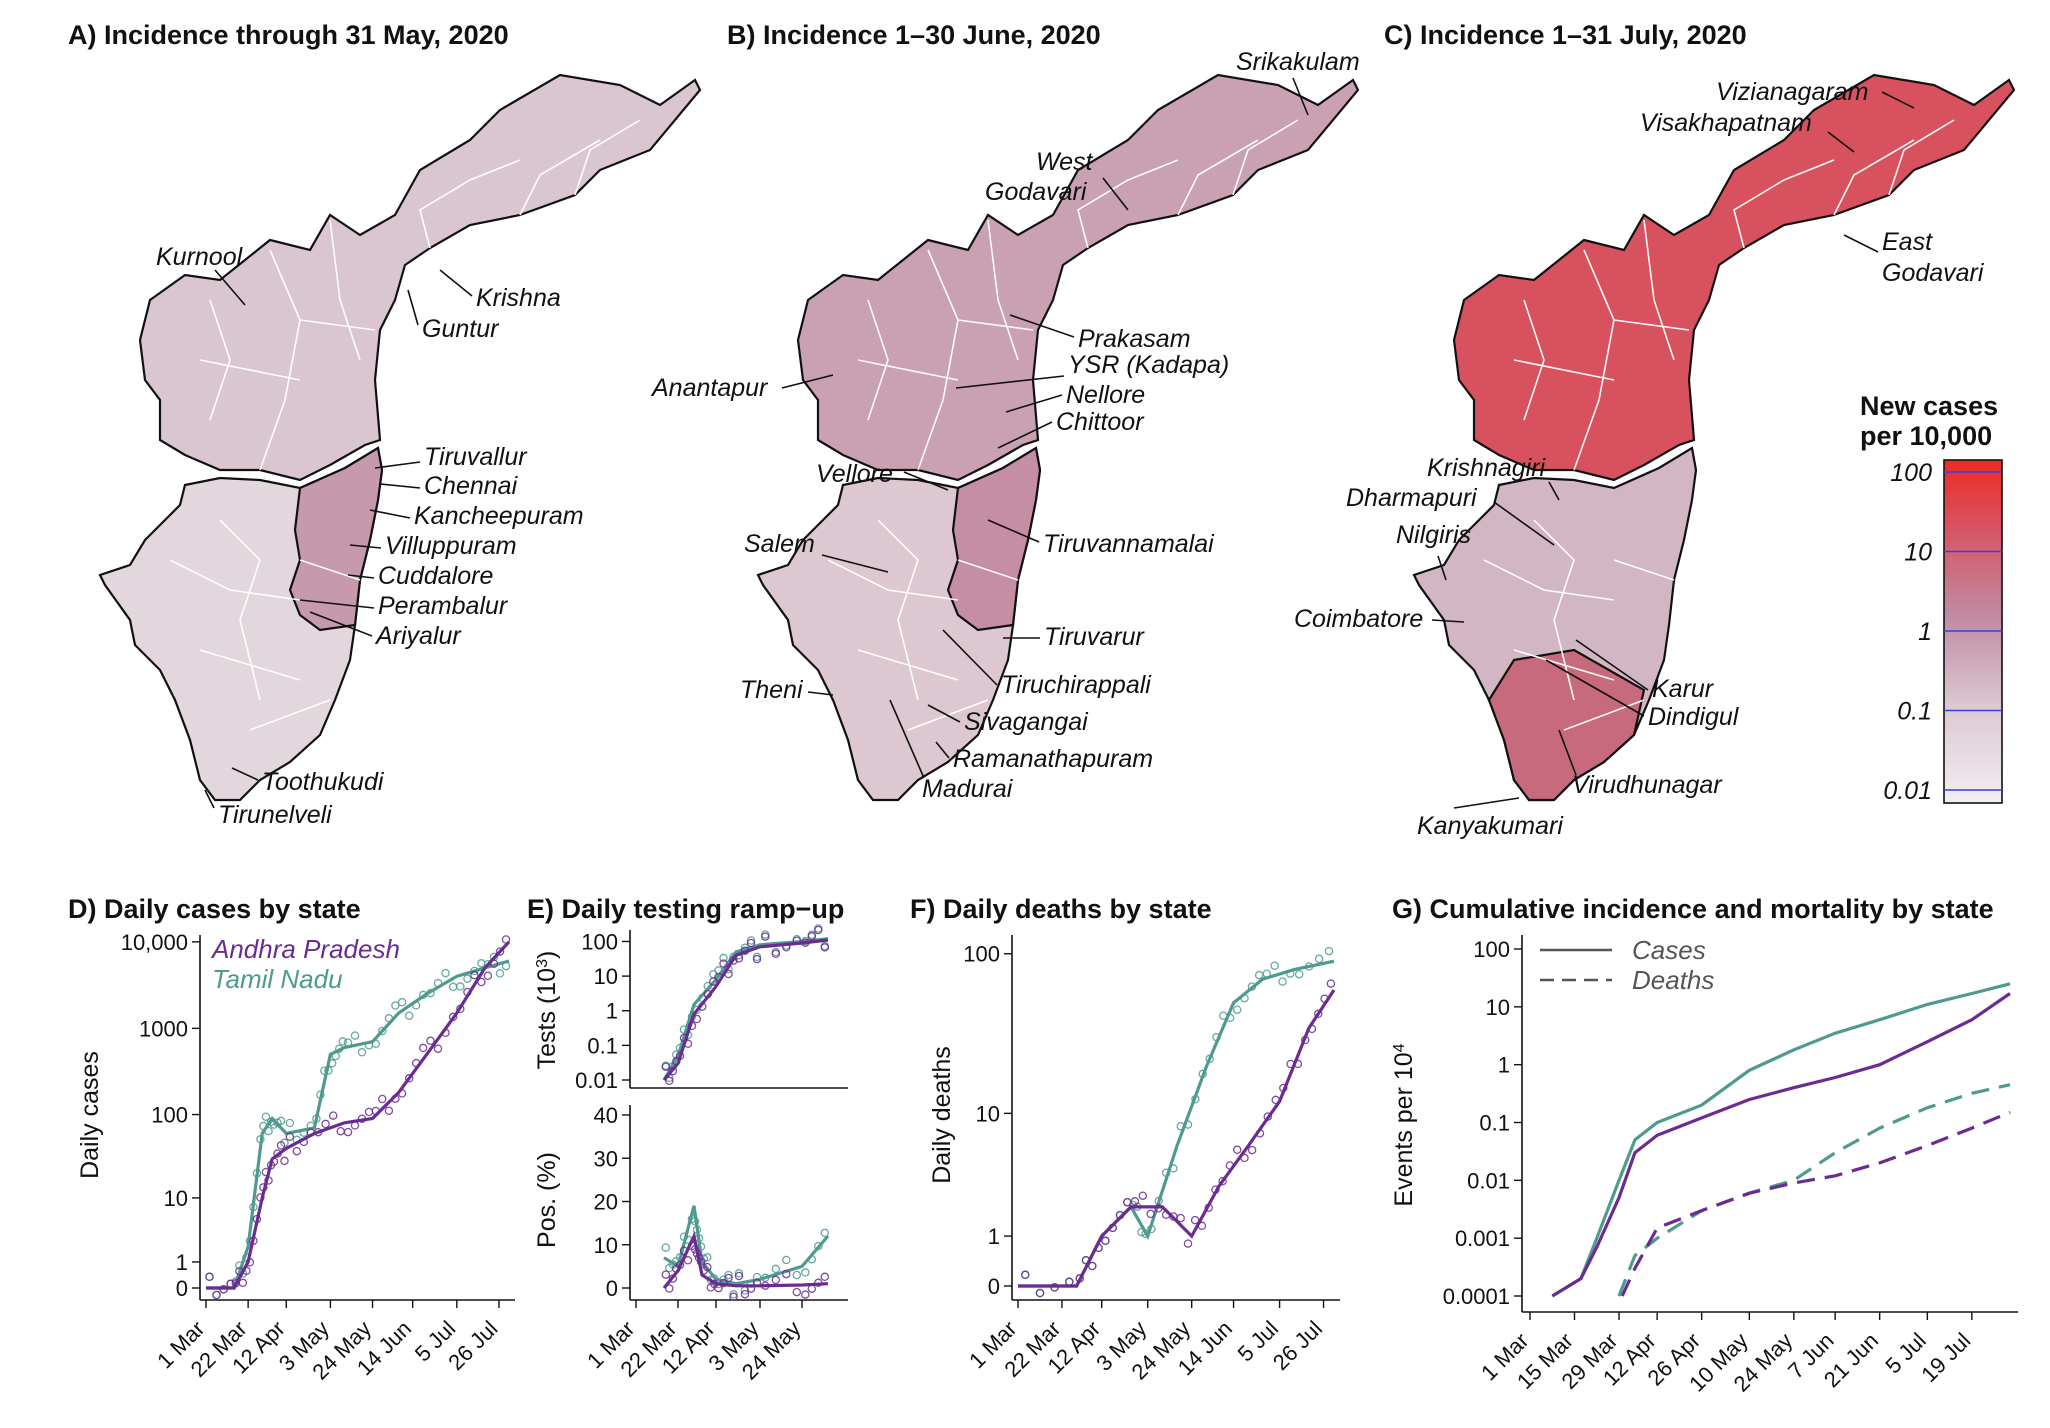 Image resolution: width=2050 pixels, height=1428 pixels. I want to click on tamil-nadu-south-region, so click(1566, 725).